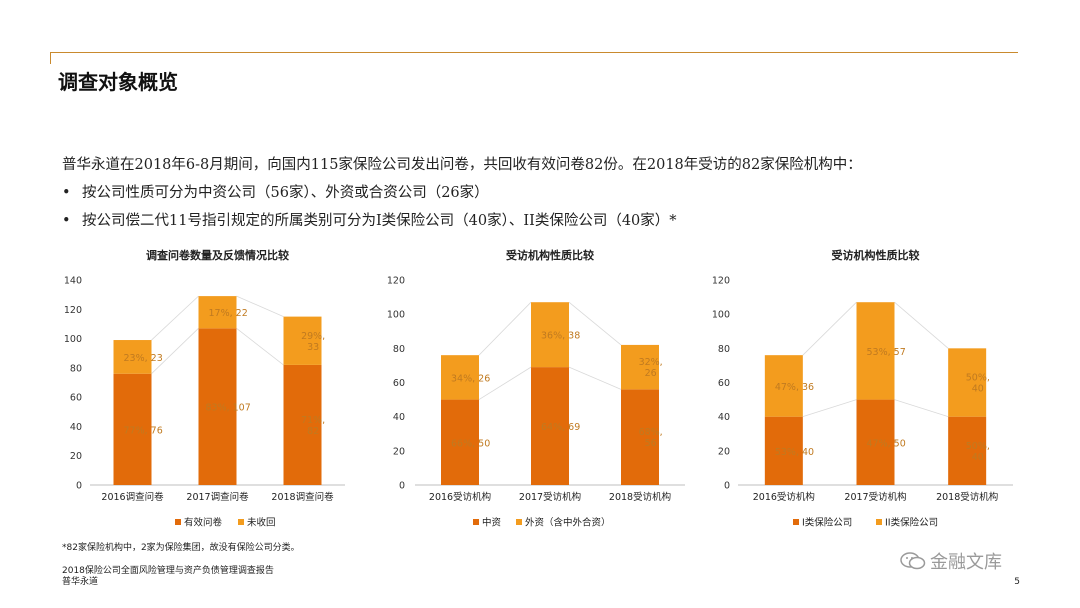 Image resolution: width=1080 pixels, height=608 pixels. I want to click on footer: 2018保险公司全面风险管理与资产负债管理调查报告 普华永道, so click(168, 577).